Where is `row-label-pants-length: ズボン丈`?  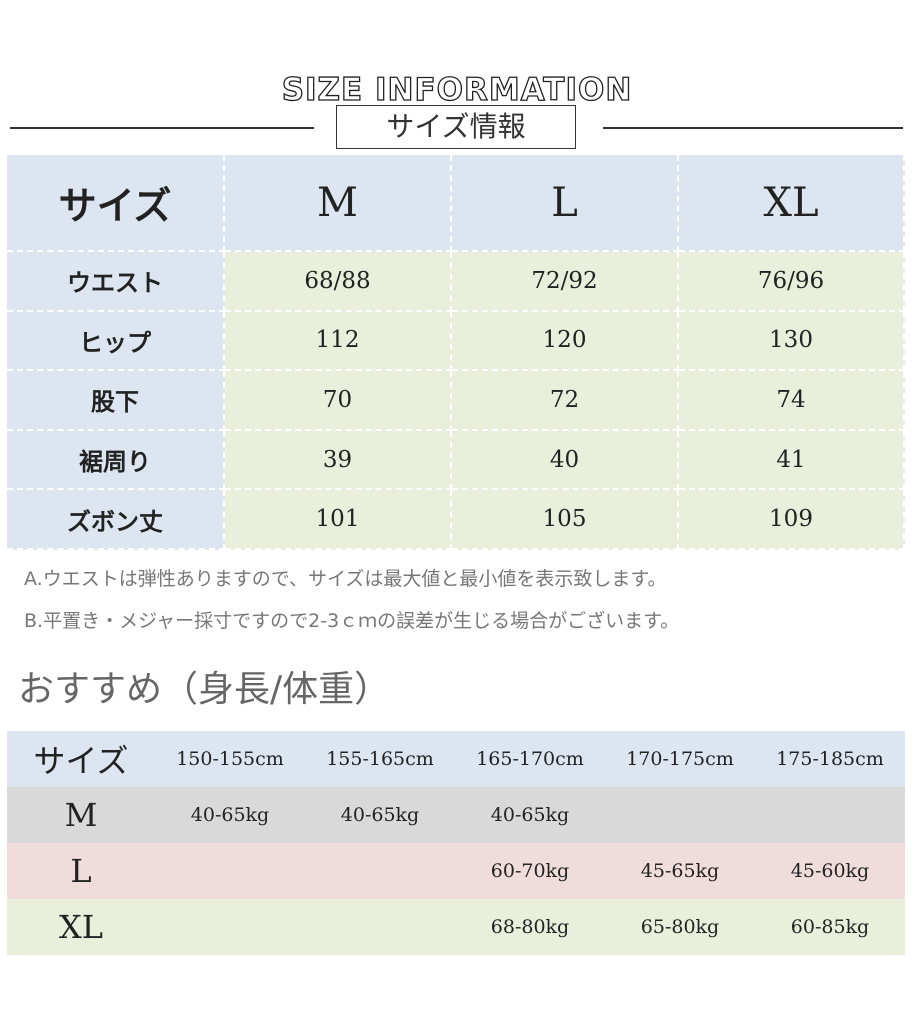
row-label-pants-length: ズボン丈 is located at coordinates (116, 520).